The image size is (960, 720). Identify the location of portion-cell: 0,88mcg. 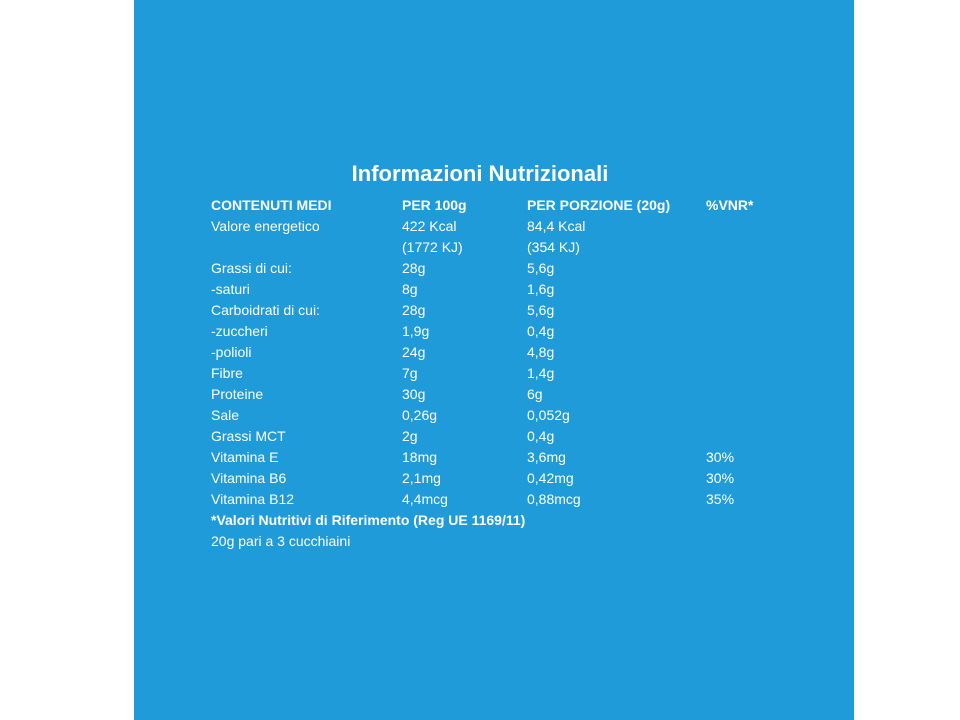
(554, 499).